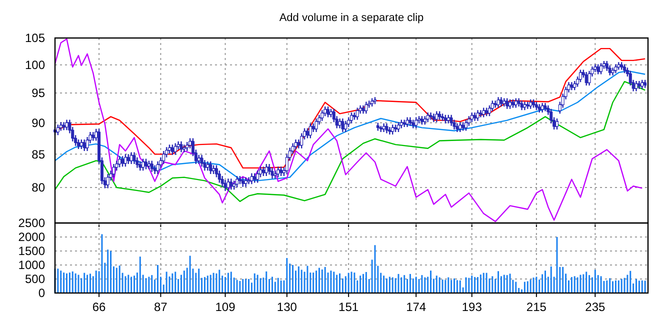 Image resolution: width=660 pixels, height=320 pixels. What do you see at coordinates (416, 307) in the screenshot?
I see `x-tick-label: 174` at bounding box center [416, 307].